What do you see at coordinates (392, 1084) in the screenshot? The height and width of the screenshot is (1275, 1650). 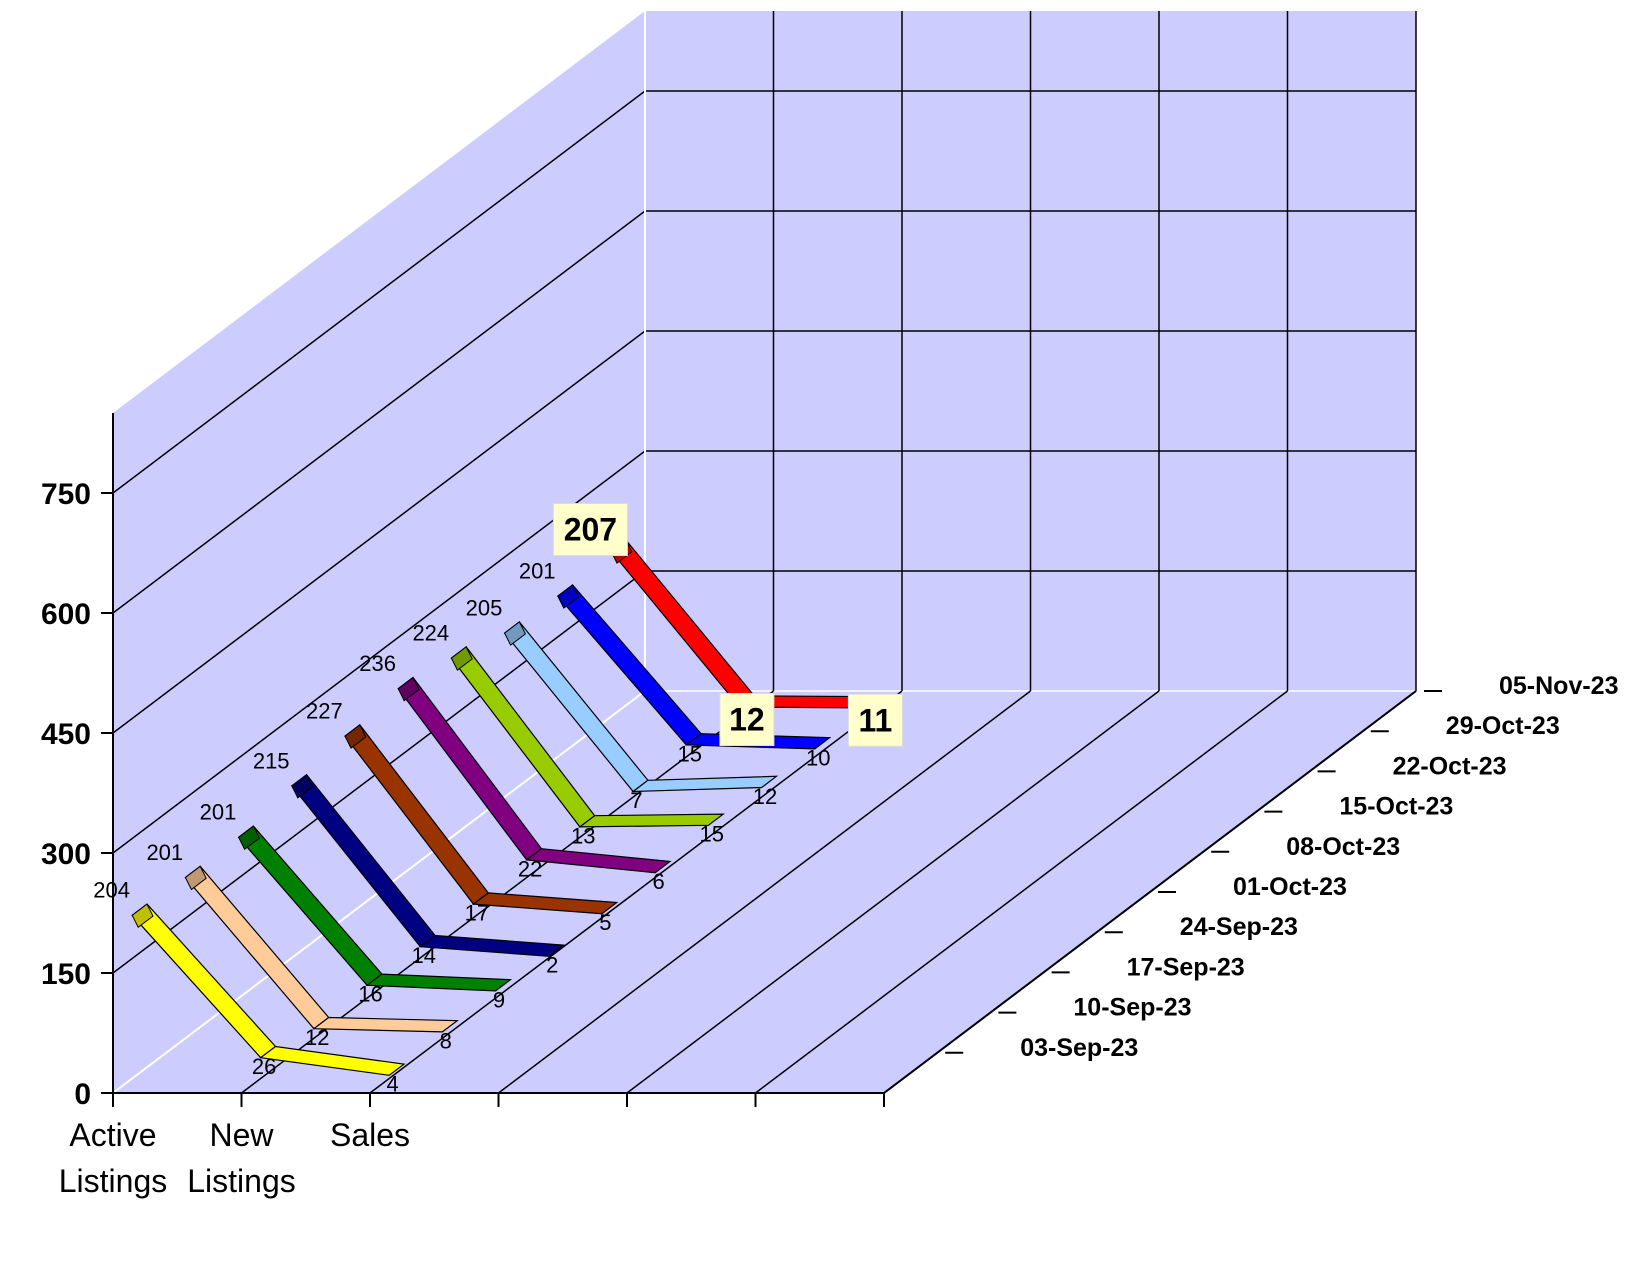 I see `data-label: 4` at bounding box center [392, 1084].